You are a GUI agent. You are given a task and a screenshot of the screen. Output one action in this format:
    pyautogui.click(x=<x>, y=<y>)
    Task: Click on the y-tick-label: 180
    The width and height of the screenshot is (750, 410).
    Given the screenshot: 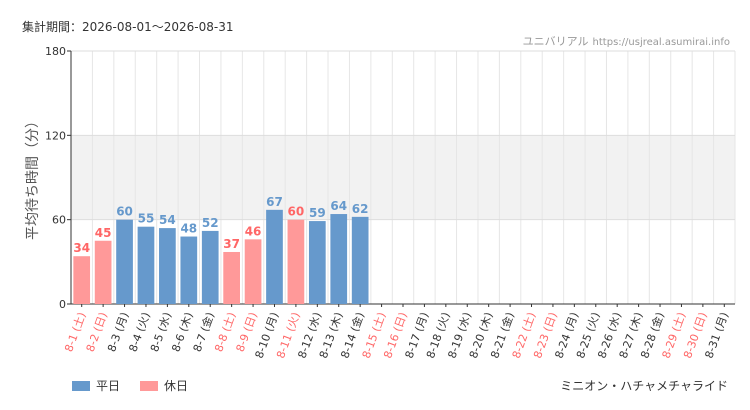 What is the action you would take?
    pyautogui.click(x=55, y=51)
    